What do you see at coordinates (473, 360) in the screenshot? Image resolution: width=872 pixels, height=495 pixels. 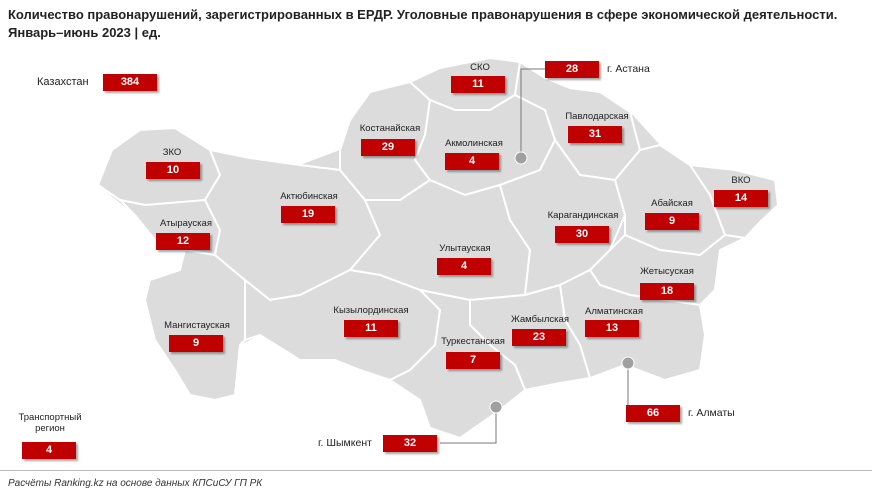 I see `region-turkestan-value: 7` at bounding box center [473, 360].